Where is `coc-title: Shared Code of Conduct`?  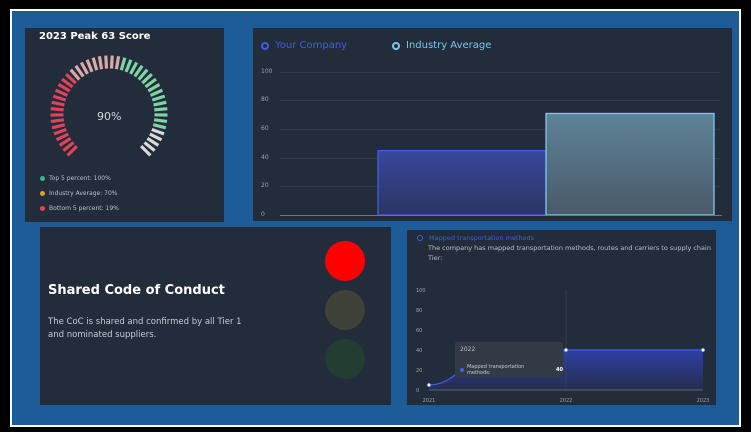
coc-title: Shared Code of Conduct is located at coordinates (136, 290).